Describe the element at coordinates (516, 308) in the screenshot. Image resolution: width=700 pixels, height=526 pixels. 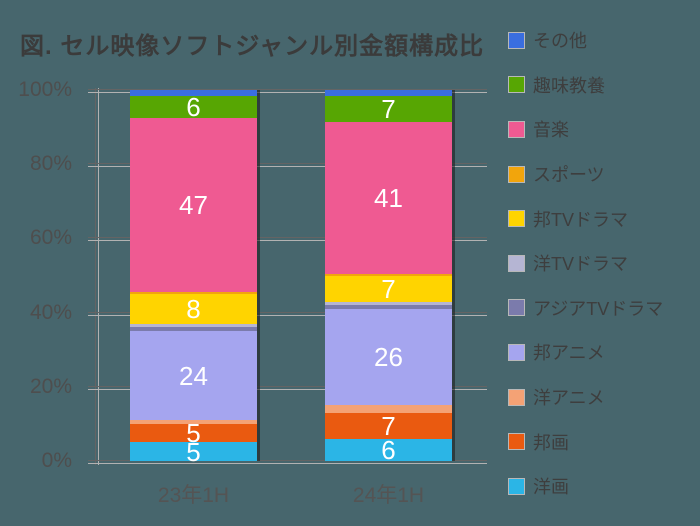
I see `legend-swatch-asia-tv-drama` at that location.